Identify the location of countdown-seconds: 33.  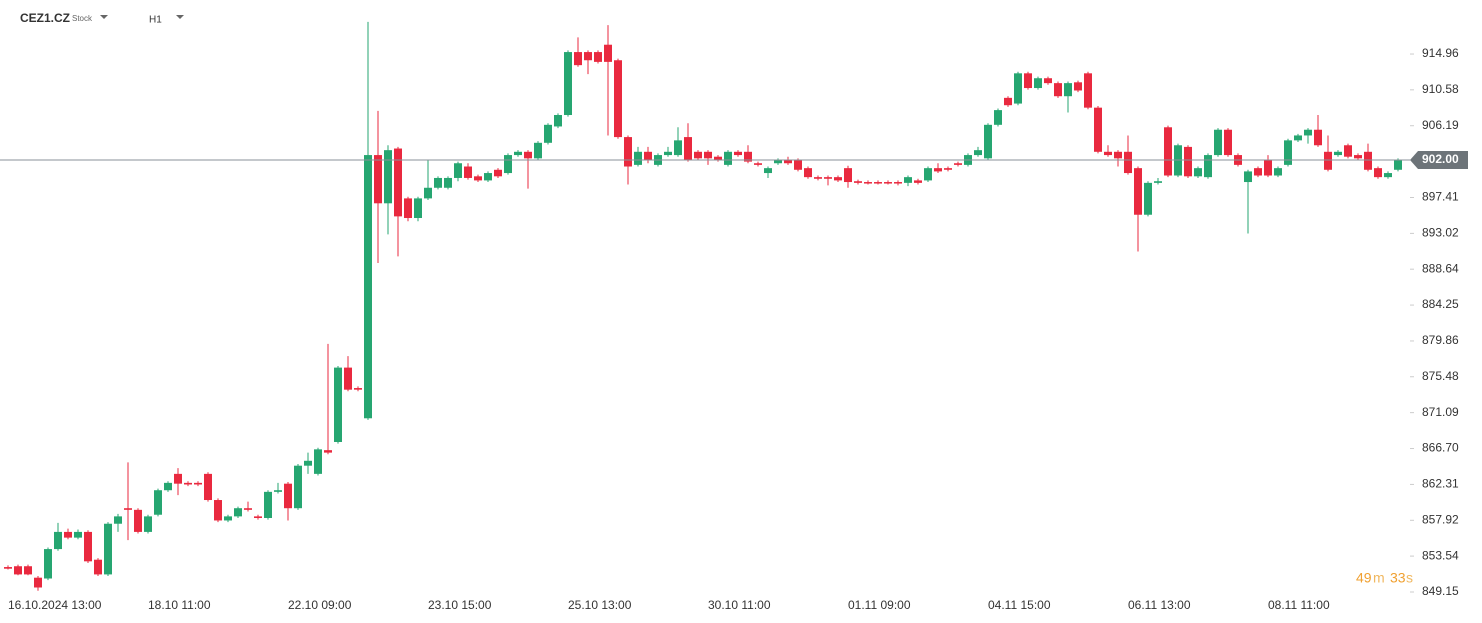
(1398, 578).